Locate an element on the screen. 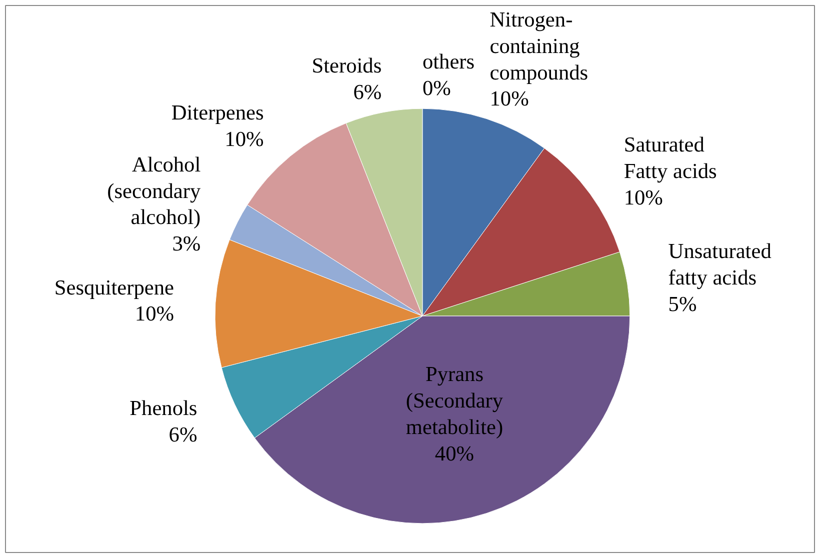 The image size is (819, 557). slice-label: Pyrans (Secondary metabolite) is located at coordinates (455, 400).